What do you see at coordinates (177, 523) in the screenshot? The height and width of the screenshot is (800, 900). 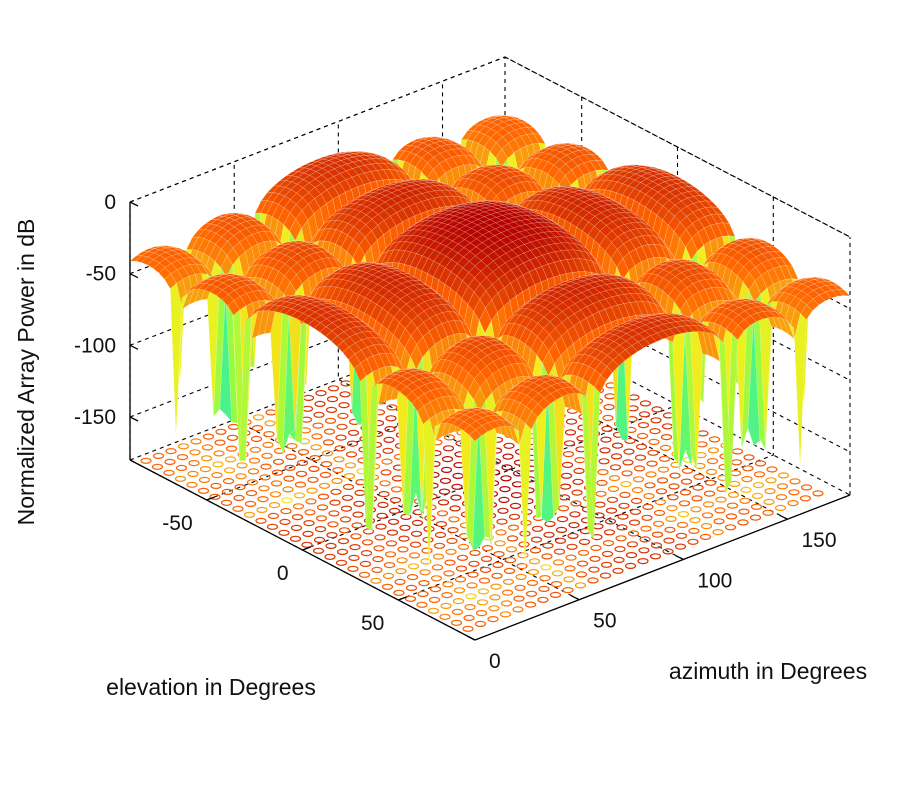 I see `elevation-tick-label: -50` at bounding box center [177, 523].